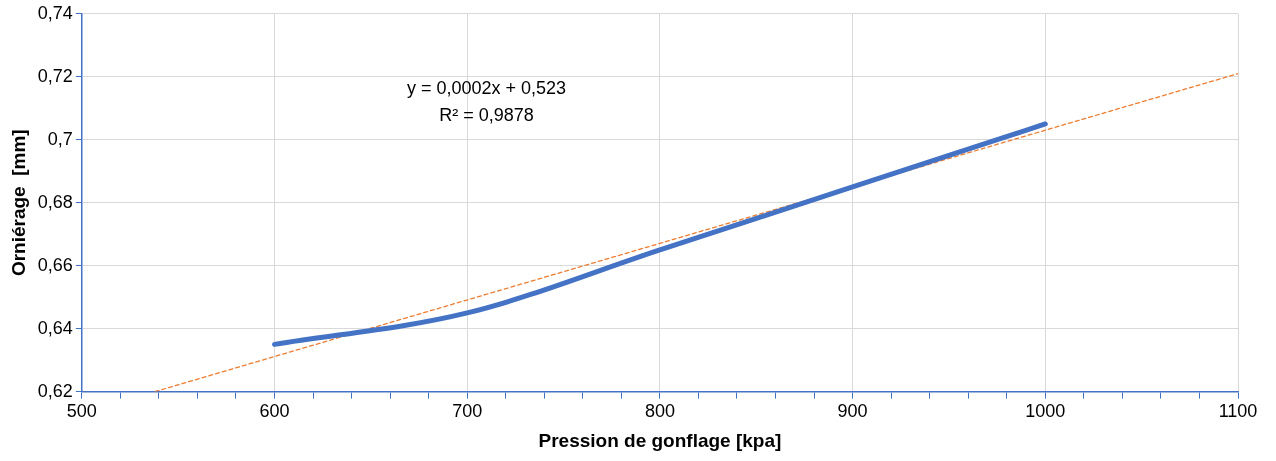 This screenshot has height=461, width=1276. What do you see at coordinates (55, 201) in the screenshot?
I see `y-tick-label: 0,68` at bounding box center [55, 201].